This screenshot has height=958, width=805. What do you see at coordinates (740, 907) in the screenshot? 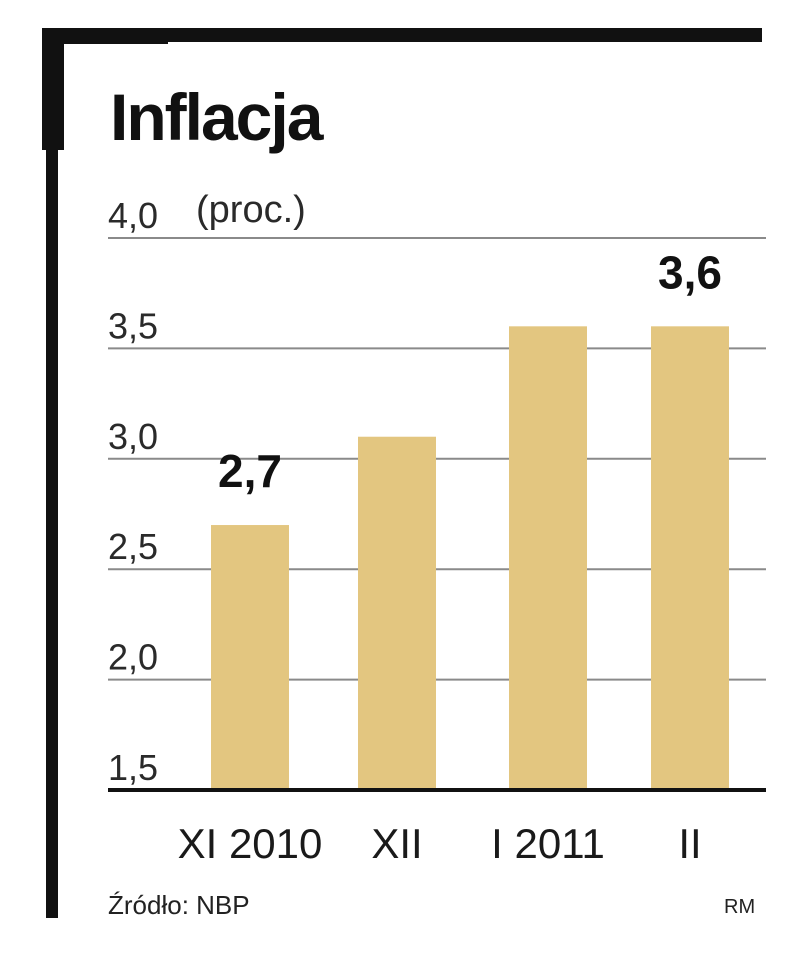
I see `author-credit: RM` at bounding box center [740, 907].